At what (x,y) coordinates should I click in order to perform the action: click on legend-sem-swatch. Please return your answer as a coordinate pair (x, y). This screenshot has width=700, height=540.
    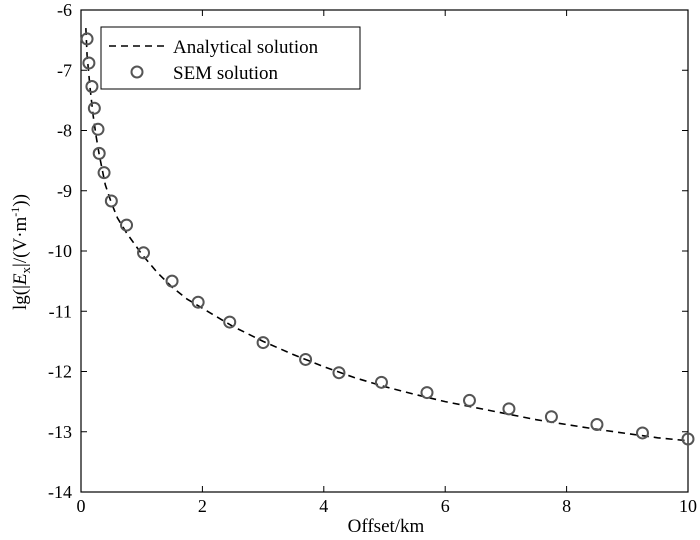
    Looking at the image, I should click on (137, 72).